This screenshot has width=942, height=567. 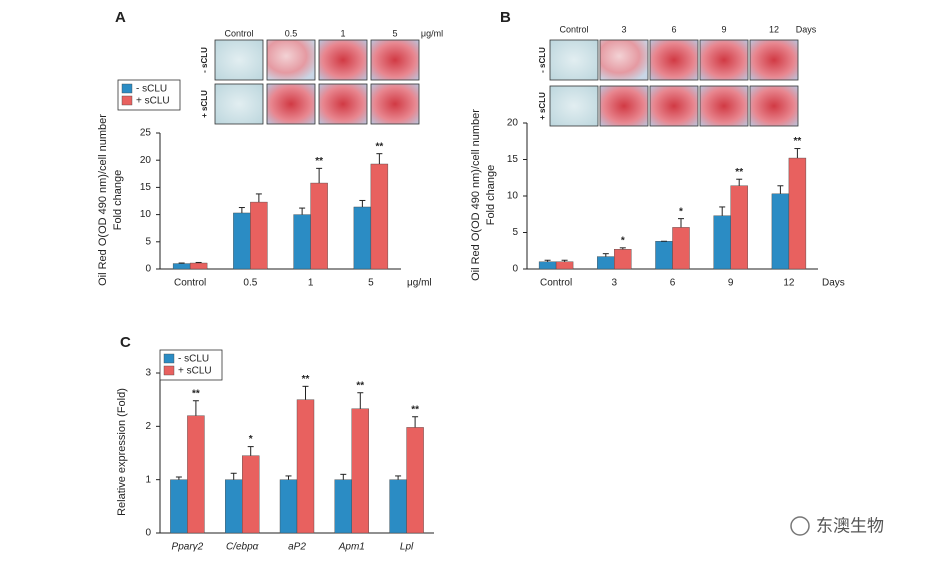 What do you see at coordinates (242, 547) in the screenshot?
I see `x-tick-label: C/ebpα` at bounding box center [242, 547].